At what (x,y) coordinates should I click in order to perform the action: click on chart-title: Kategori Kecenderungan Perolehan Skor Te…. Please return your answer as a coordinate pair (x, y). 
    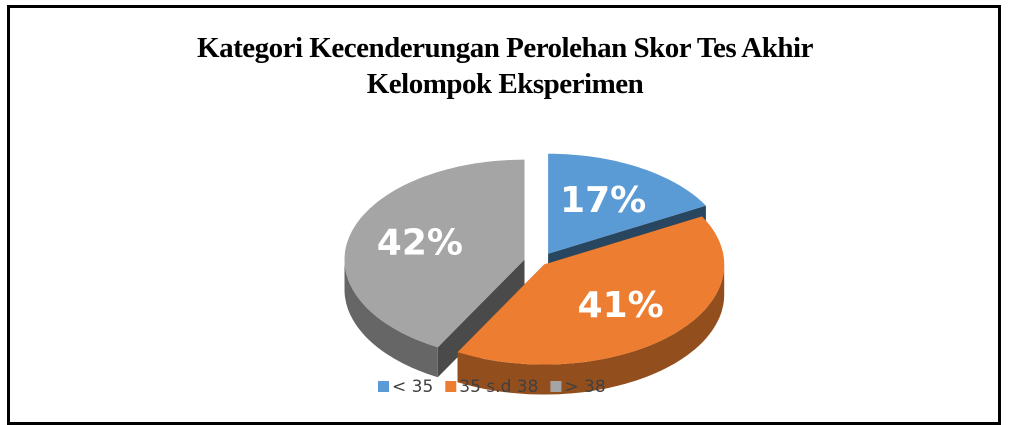
    Looking at the image, I should click on (505, 66).